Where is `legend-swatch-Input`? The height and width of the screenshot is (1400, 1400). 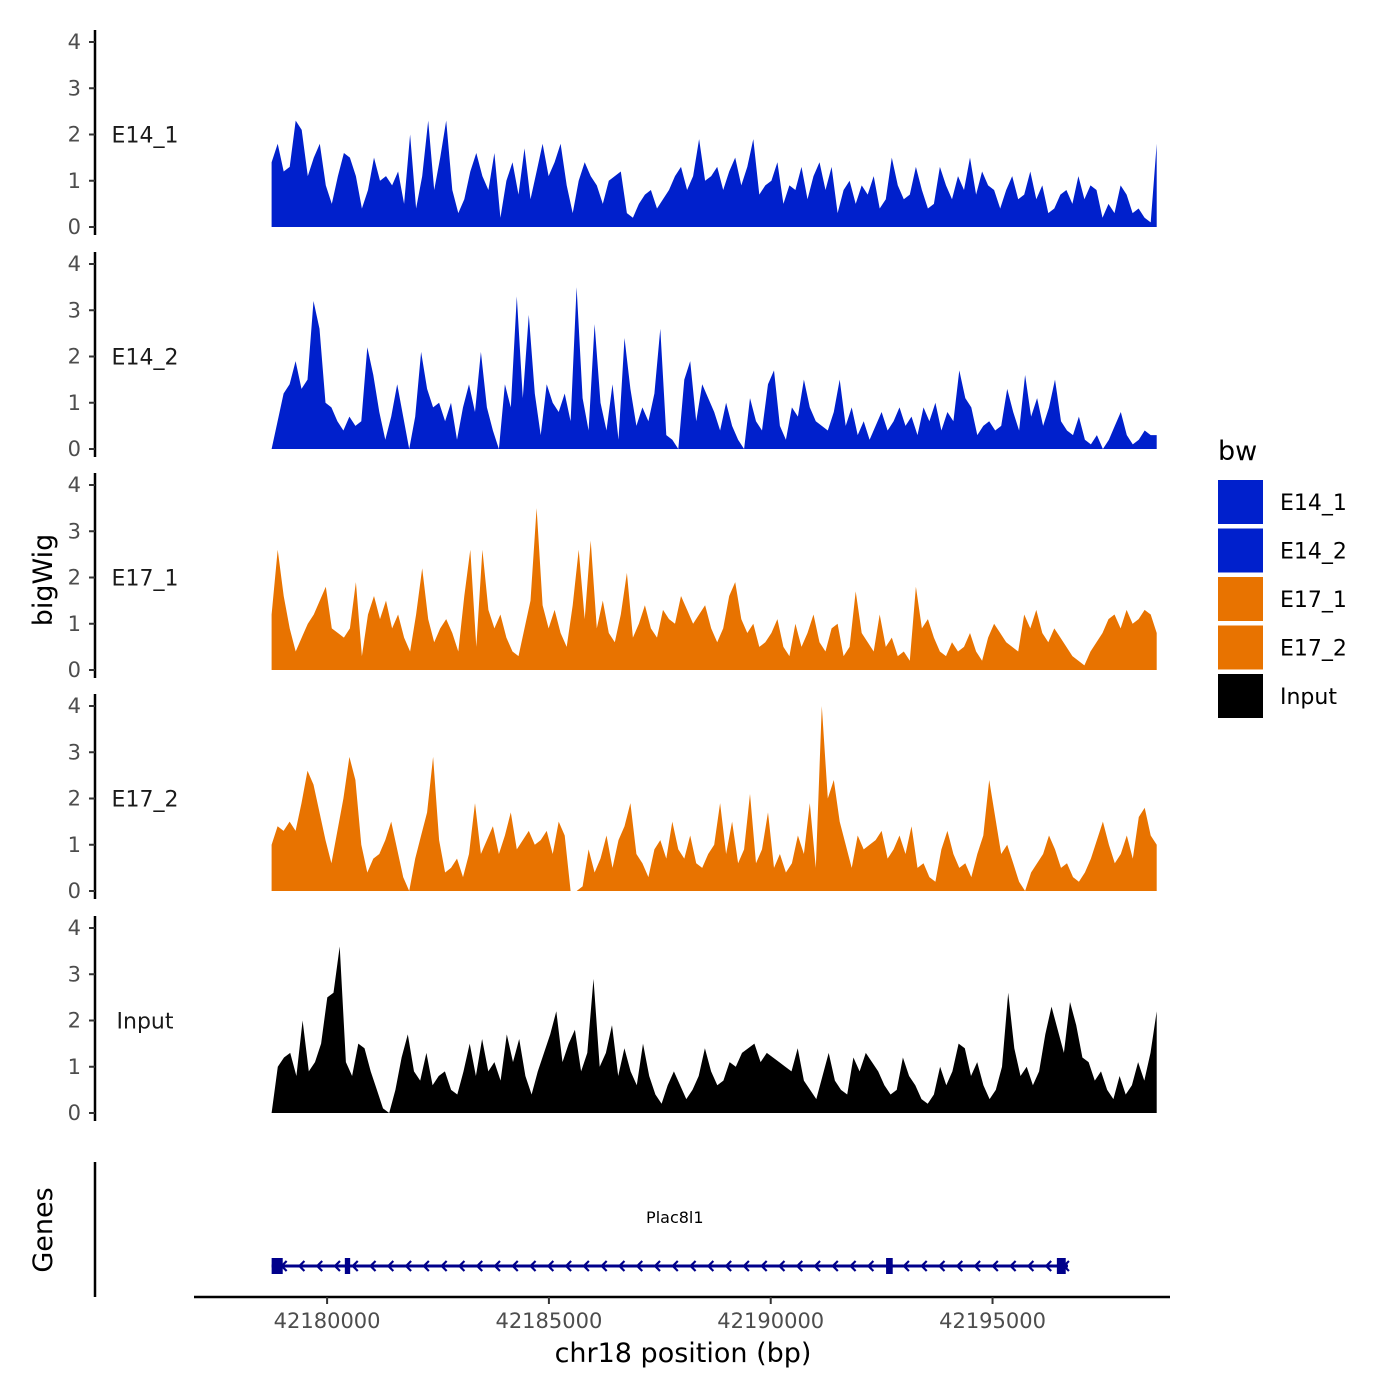 legend-swatch-Input is located at coordinates (1240, 696).